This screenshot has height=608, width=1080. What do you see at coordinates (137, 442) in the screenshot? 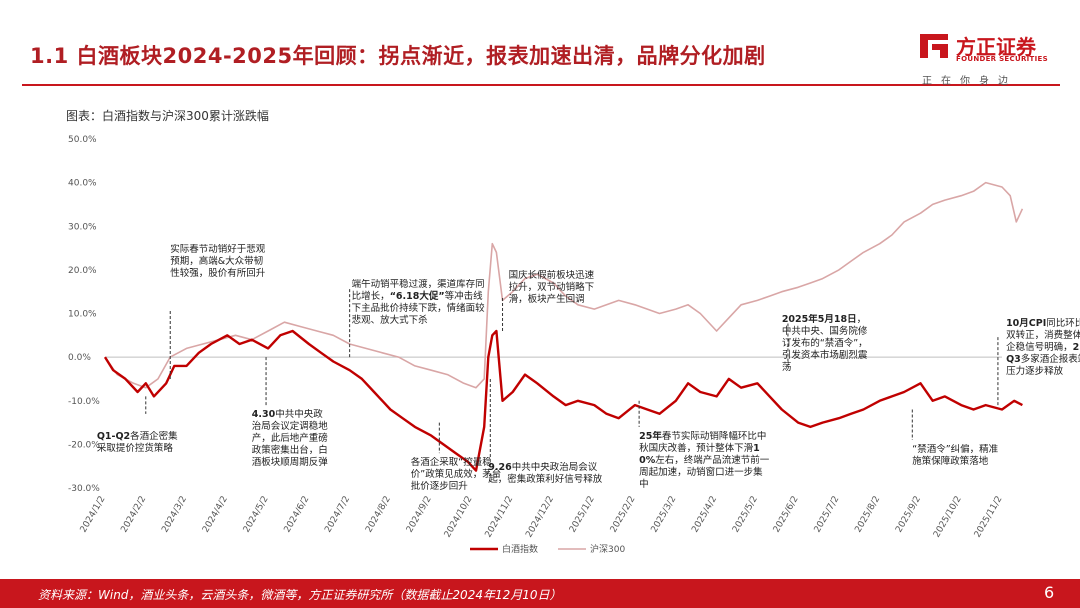
I see `annotation-text: Q1-Q2各酒企密集采取提价控货策略` at bounding box center [137, 442].